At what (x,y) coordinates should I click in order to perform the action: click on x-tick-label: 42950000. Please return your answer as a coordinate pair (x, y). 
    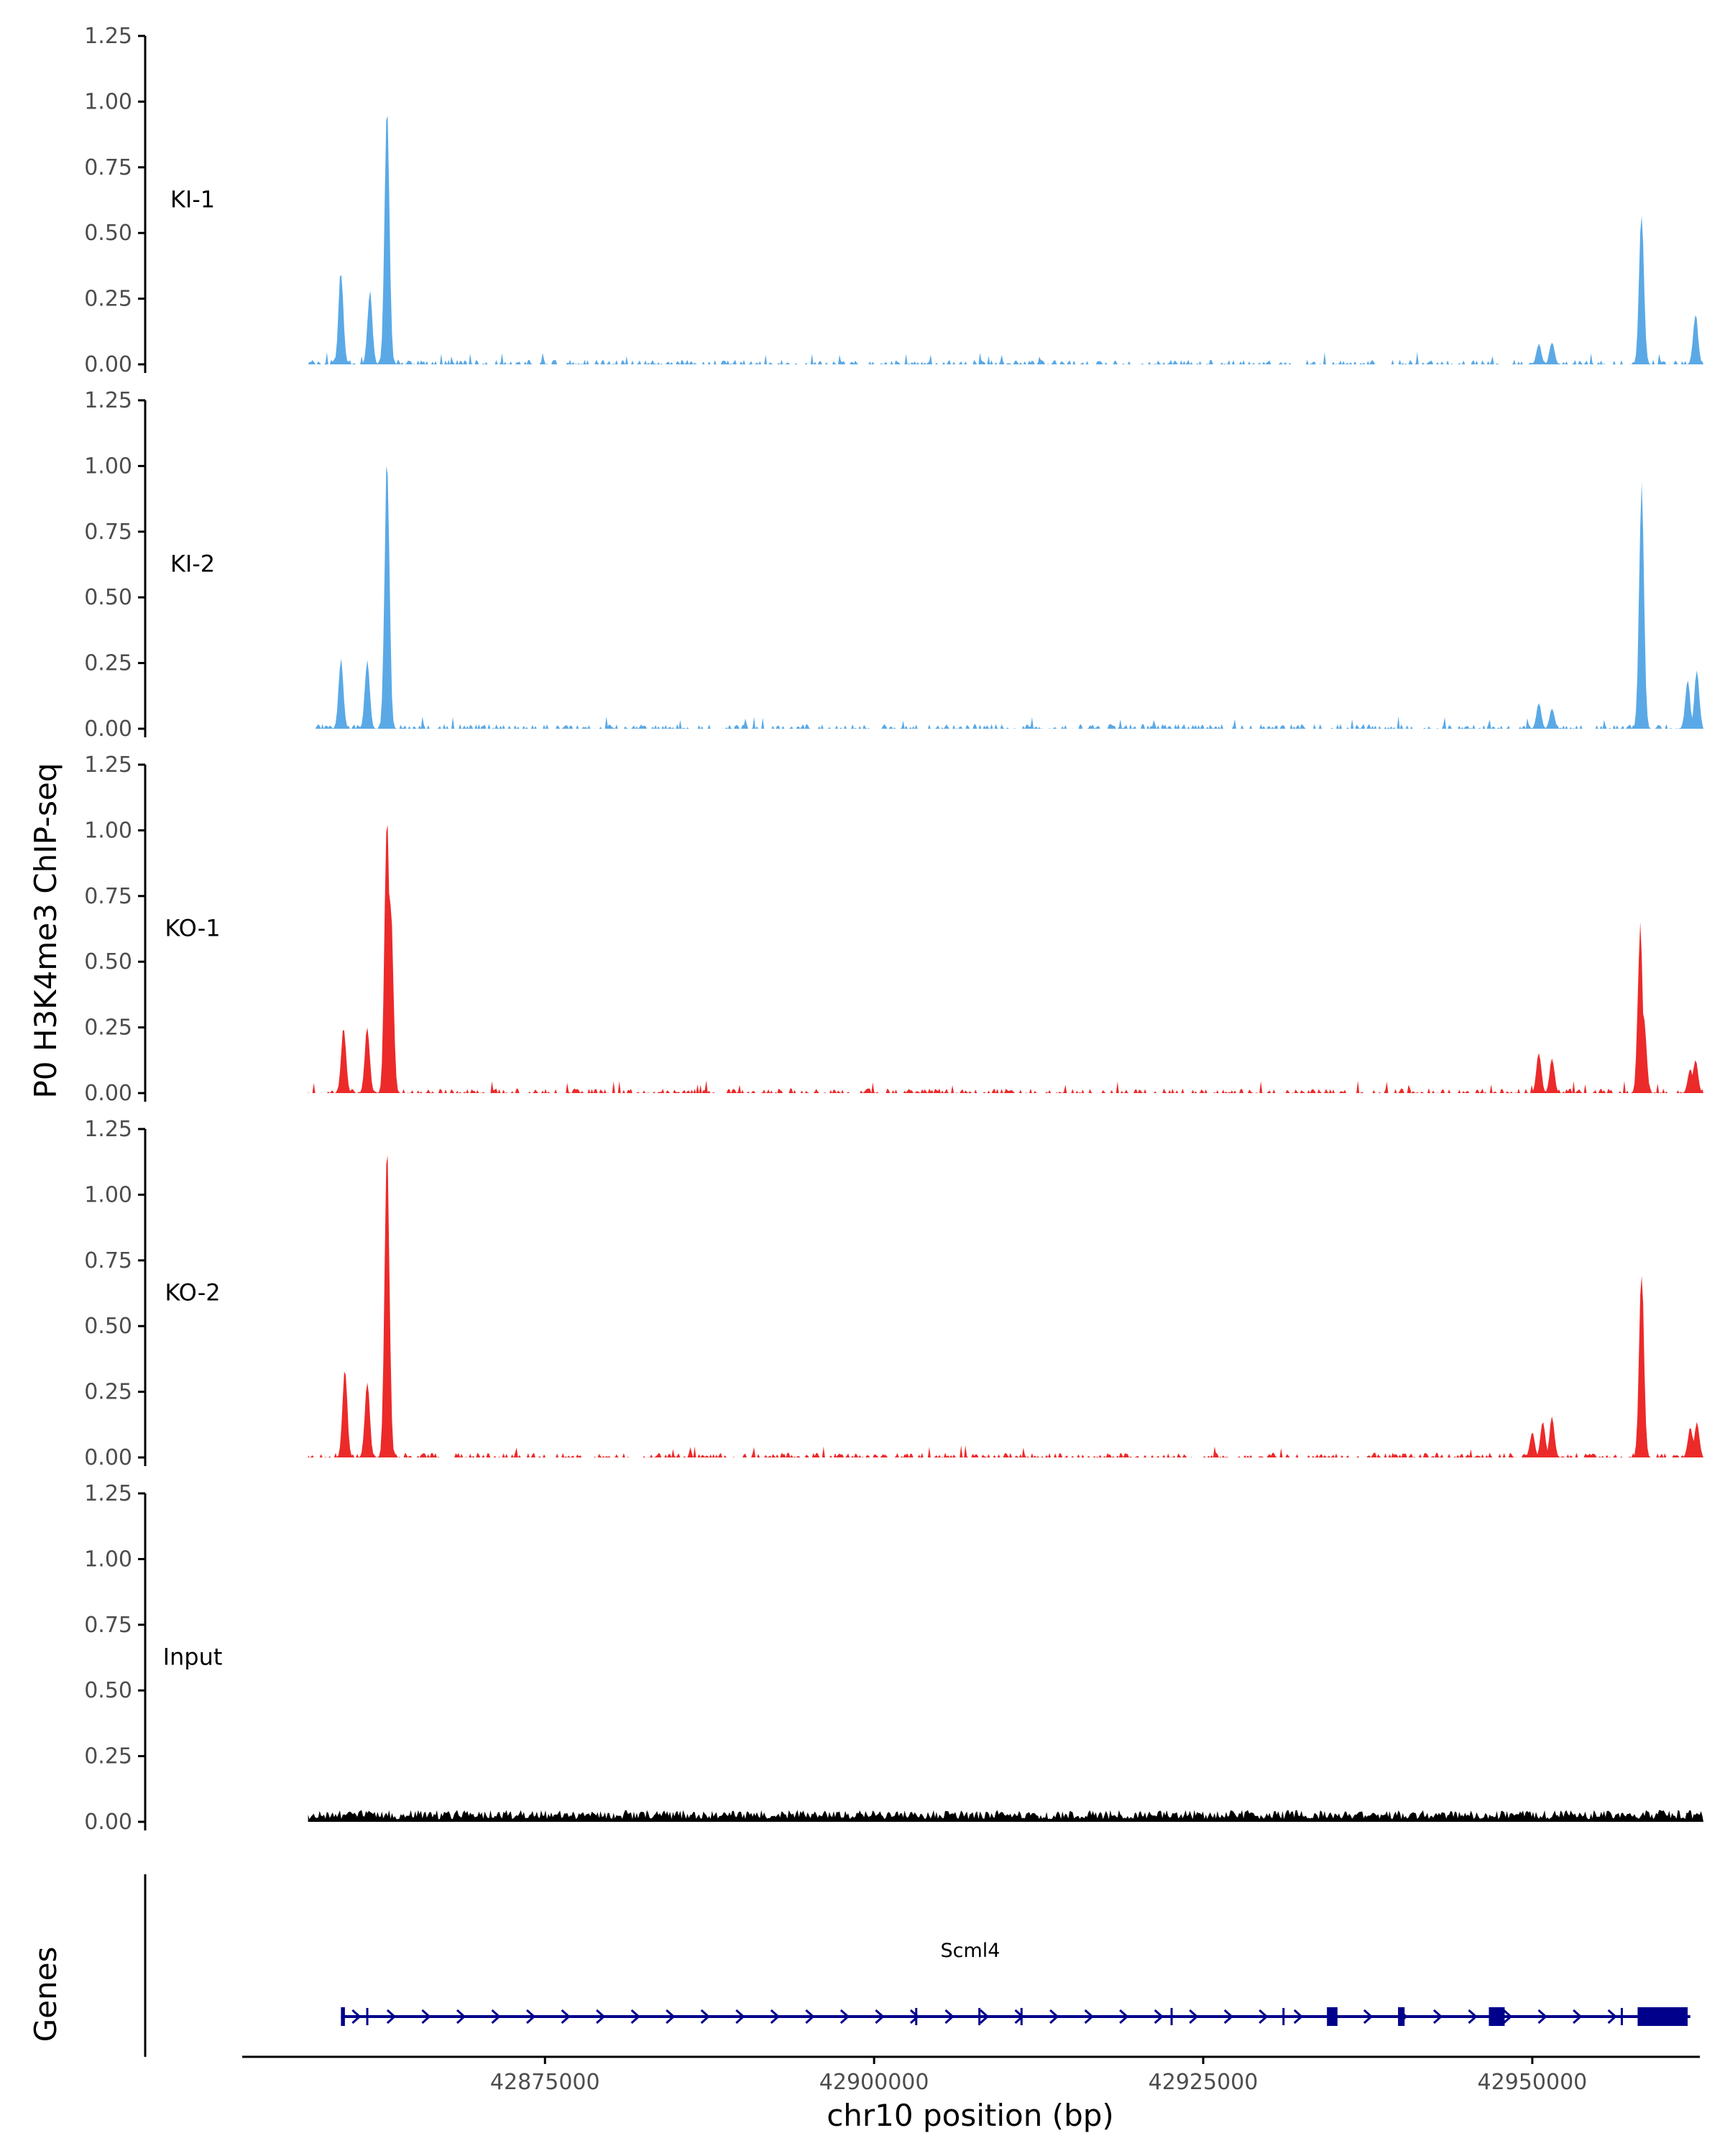
    Looking at the image, I should click on (1533, 2082).